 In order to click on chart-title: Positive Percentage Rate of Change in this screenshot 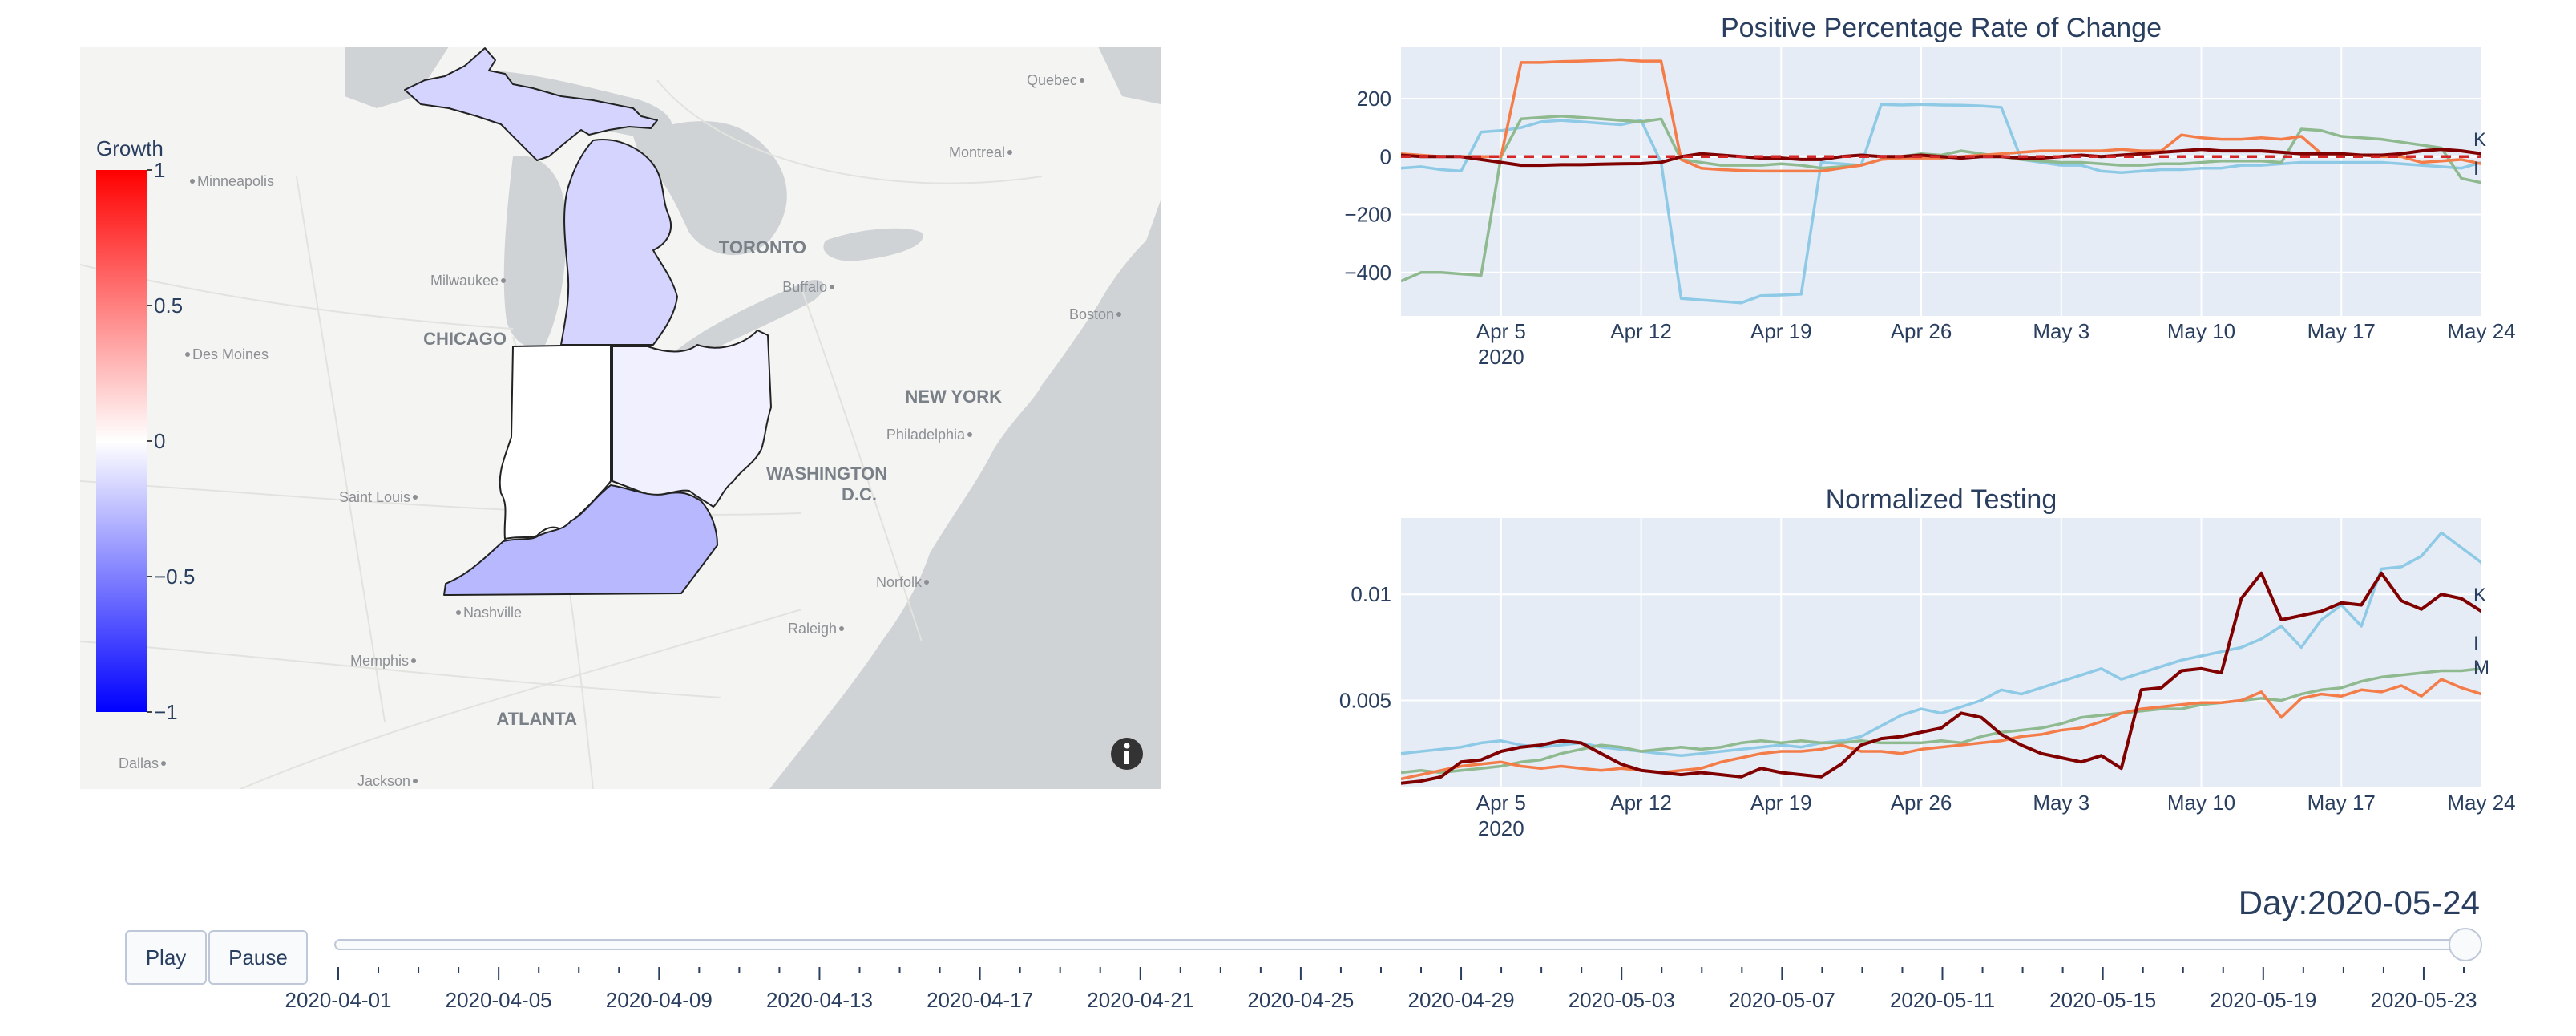, I will do `click(1941, 28)`.